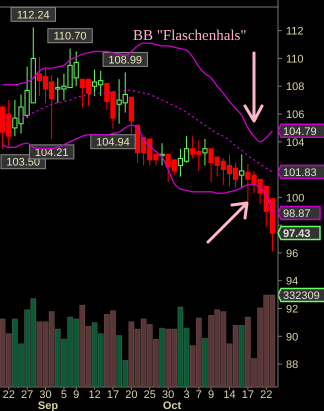 This screenshot has width=324, height=411. Describe the element at coordinates (295, 114) in the screenshot. I see `y-tick-label: 106` at that location.